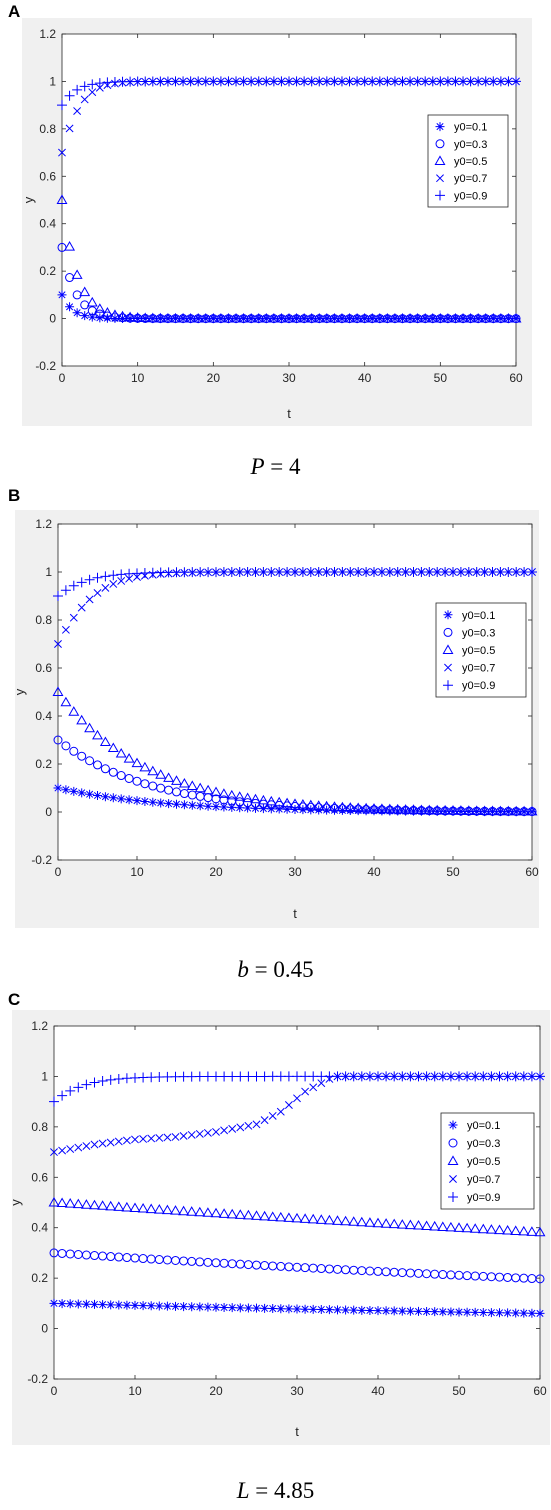  I want to click on caption-c-variable: L, so click(243, 1490).